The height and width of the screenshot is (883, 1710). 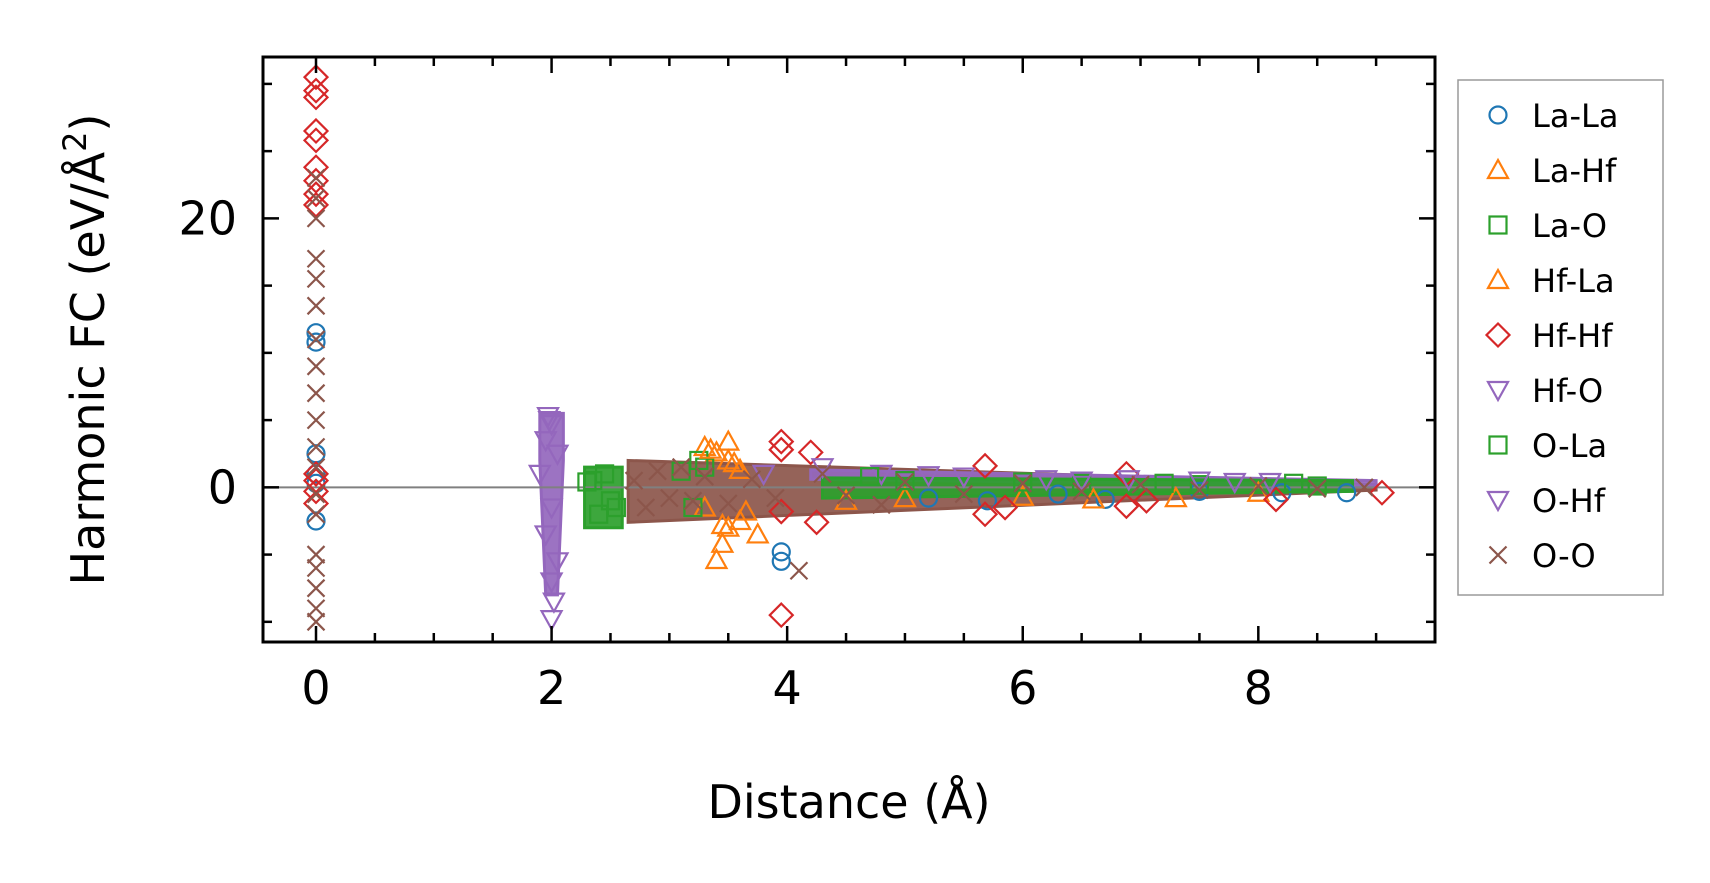 I want to click on legend: La-La La-Hf La-O Hf-La Hf-Hf Hf-O O-La O-Hf O-O, so click(x=1560, y=337).